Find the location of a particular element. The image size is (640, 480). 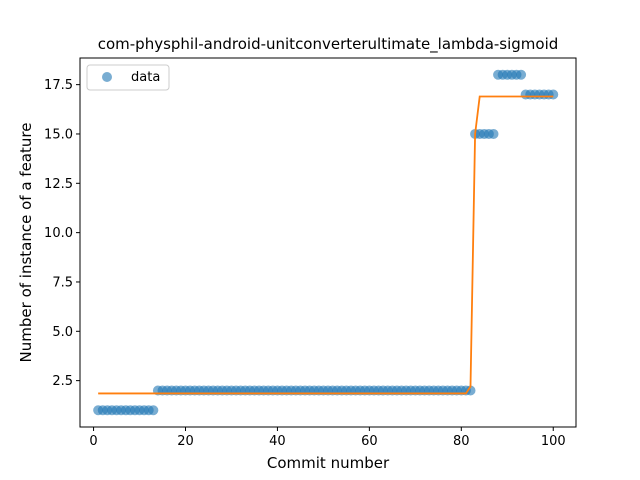

x-tick-label: 0 is located at coordinates (93, 441).